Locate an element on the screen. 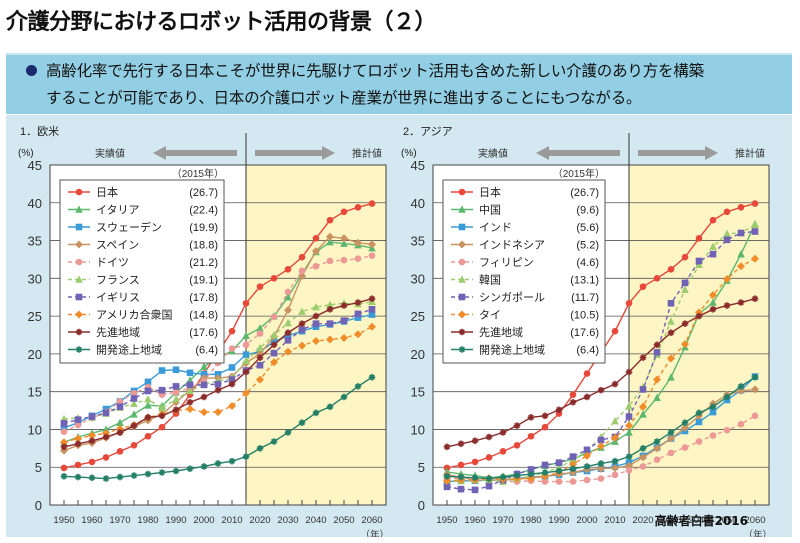  x-tick-label: 2060 is located at coordinates (754, 520).